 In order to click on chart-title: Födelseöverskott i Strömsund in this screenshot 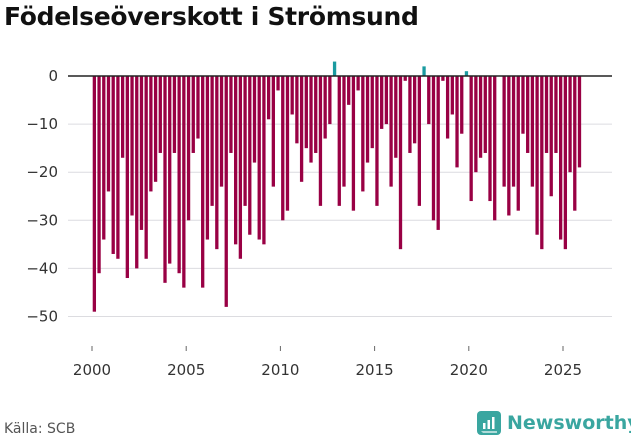, I will do `click(211, 16)`.